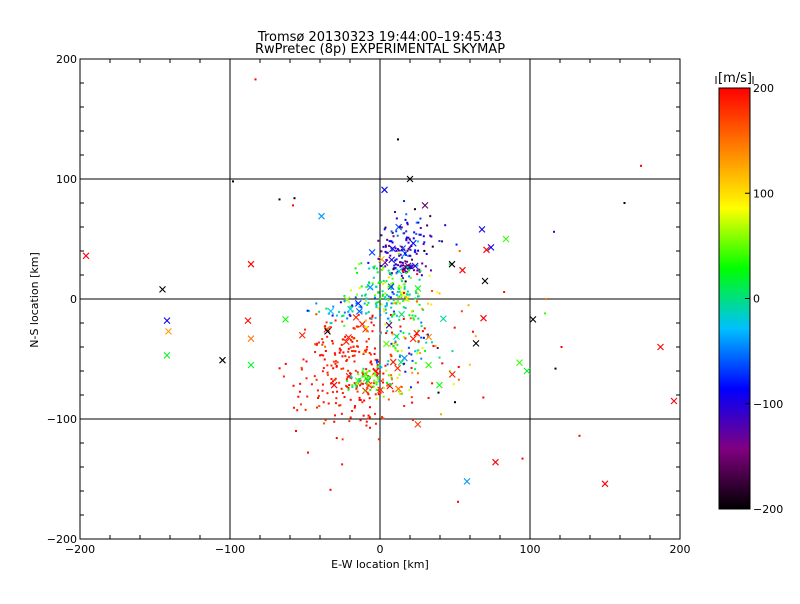 The width and height of the screenshot is (800, 604). Describe the element at coordinates (768, 509) in the screenshot. I see `colorbar-tick-label: −200` at that location.